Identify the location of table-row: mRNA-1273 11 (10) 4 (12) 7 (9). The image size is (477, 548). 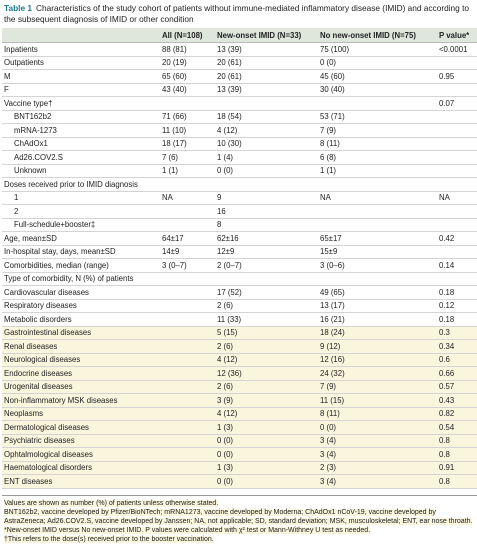
(239, 130).